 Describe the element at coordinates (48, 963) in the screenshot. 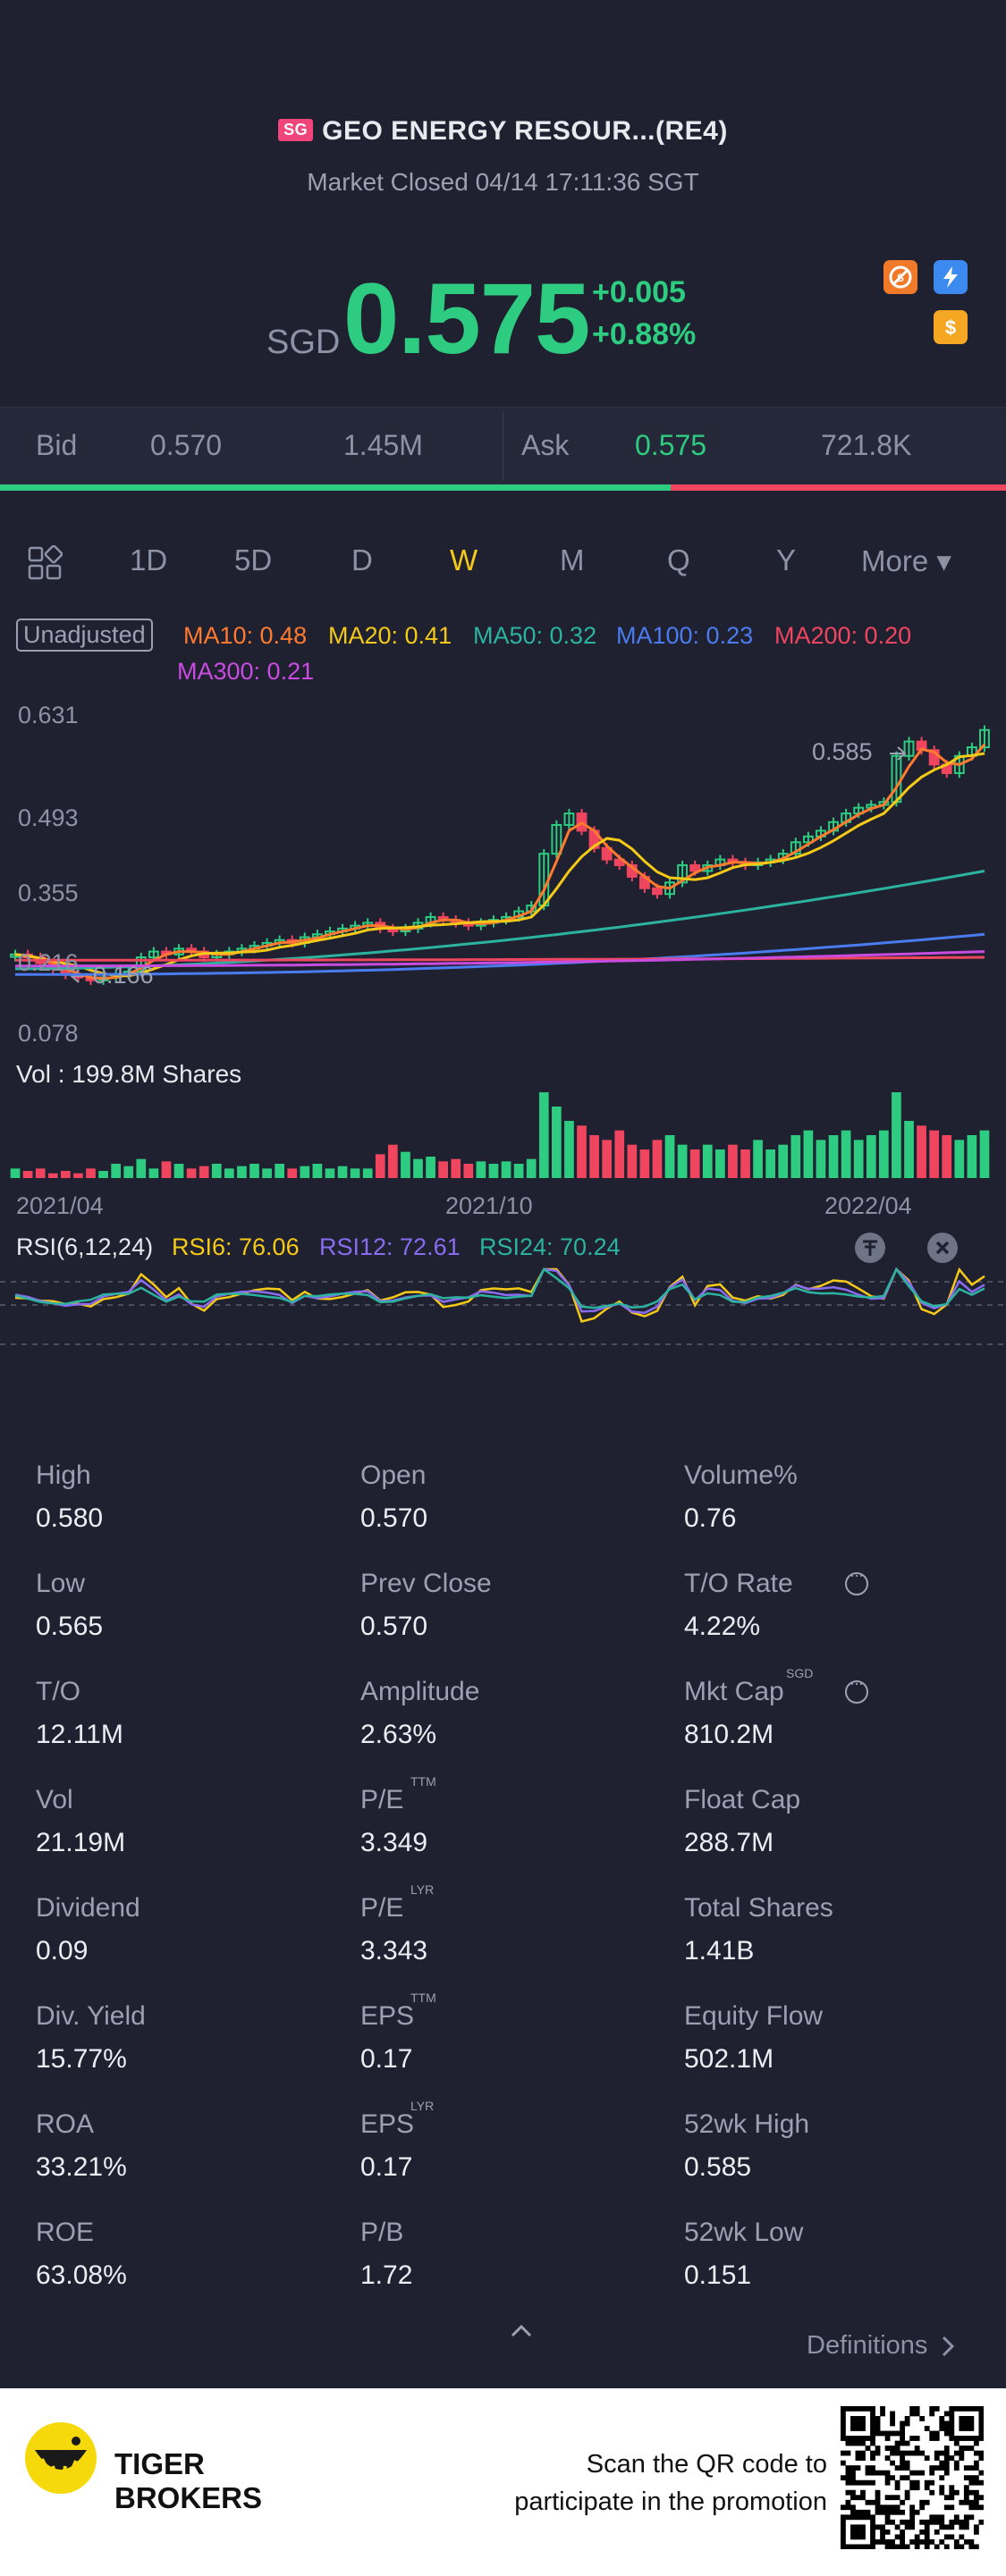

I see `y-tick-3: 0.216` at that location.